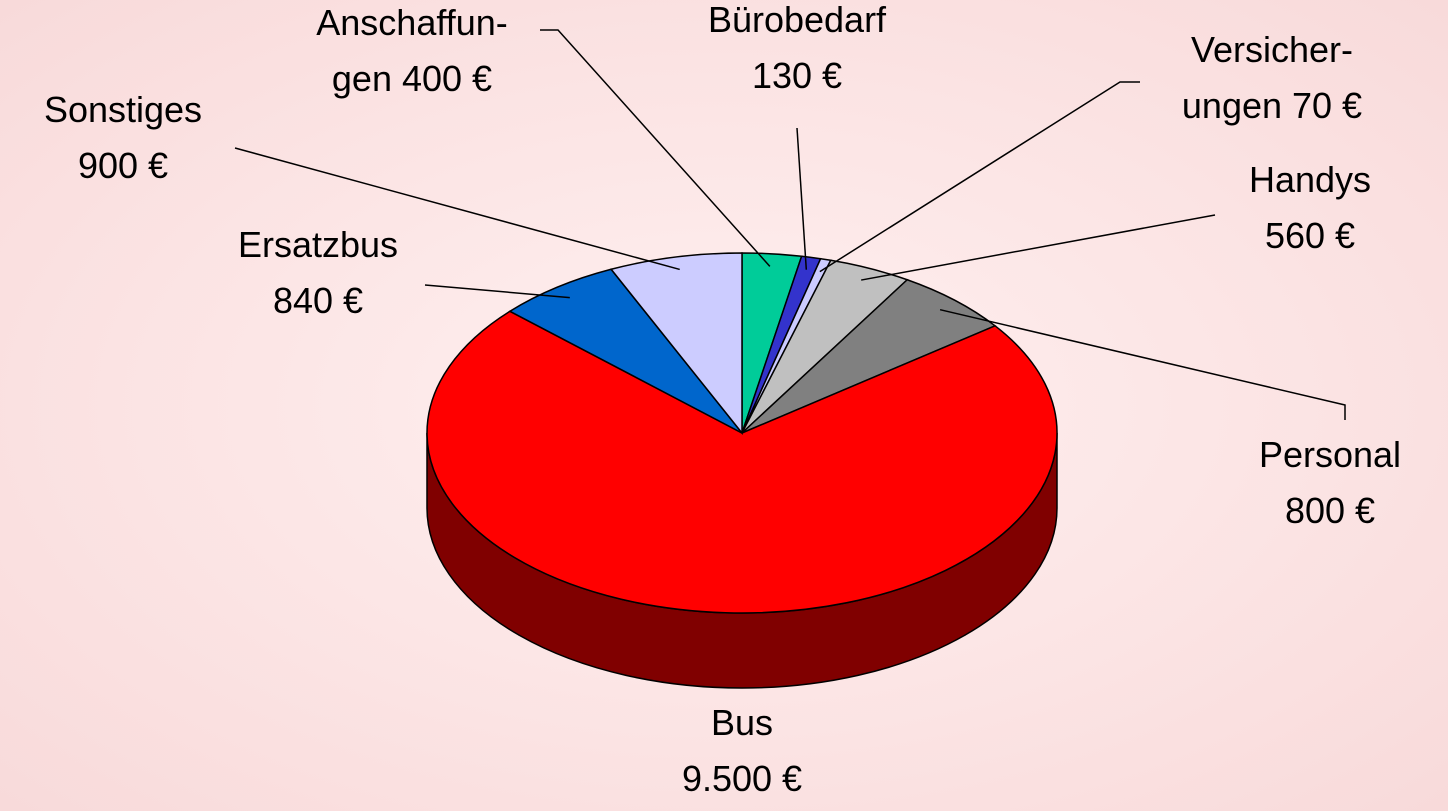 Image resolution: width=1448 pixels, height=811 pixels. I want to click on data-label: Sonstiges 900 €, so click(123, 137).